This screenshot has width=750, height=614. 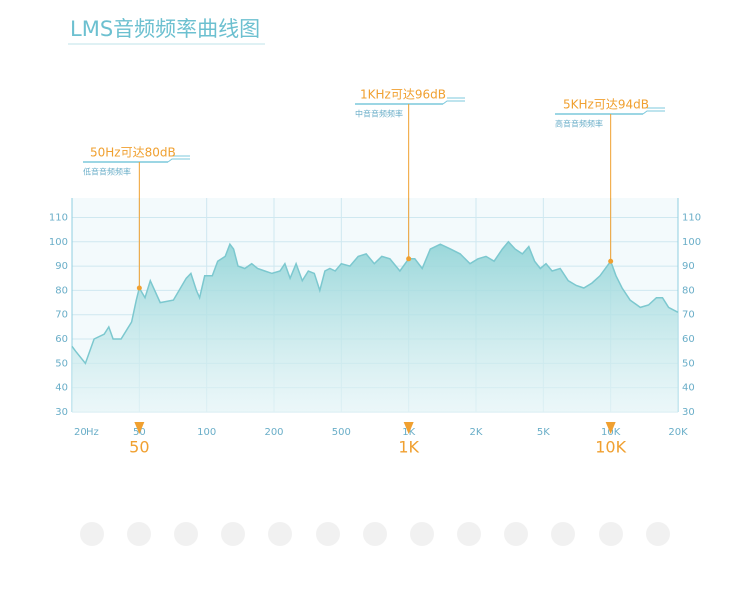 What do you see at coordinates (688, 412) in the screenshot?
I see `y2-tick-label: 30` at bounding box center [688, 412].